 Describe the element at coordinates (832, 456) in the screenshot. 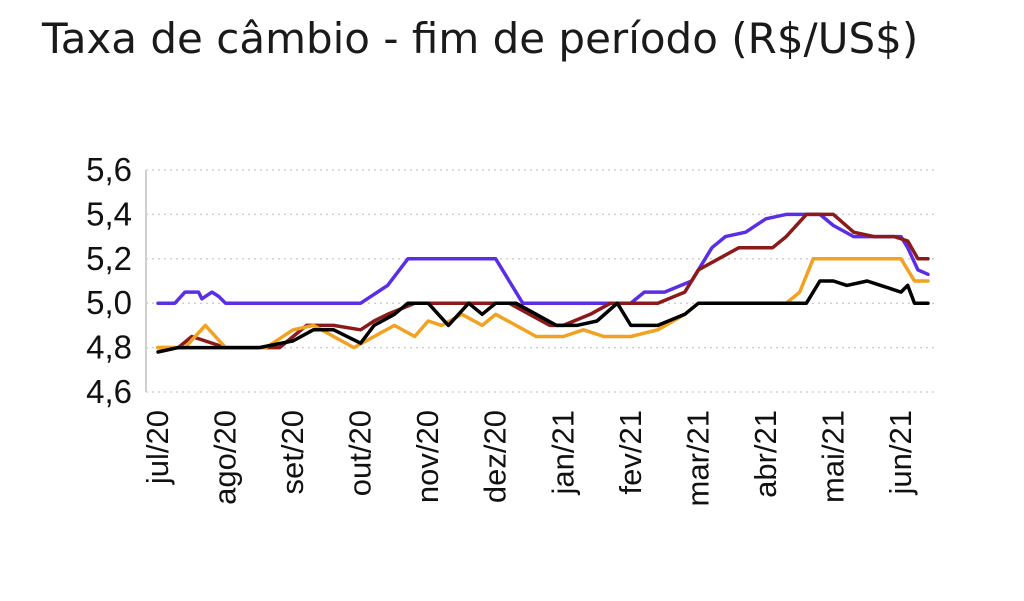

I see `x-tick-label: mai/21` at that location.